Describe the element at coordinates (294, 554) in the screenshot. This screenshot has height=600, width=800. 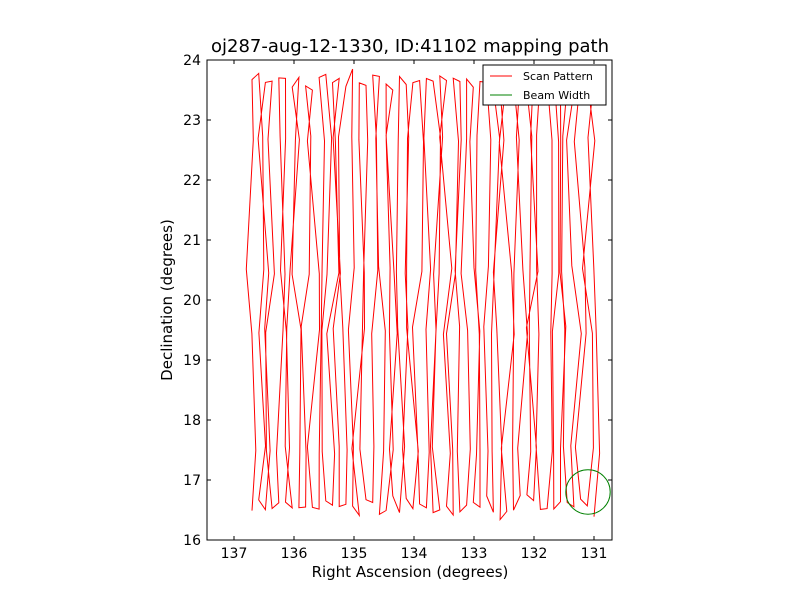
I see `x-tick-label: 136` at that location.